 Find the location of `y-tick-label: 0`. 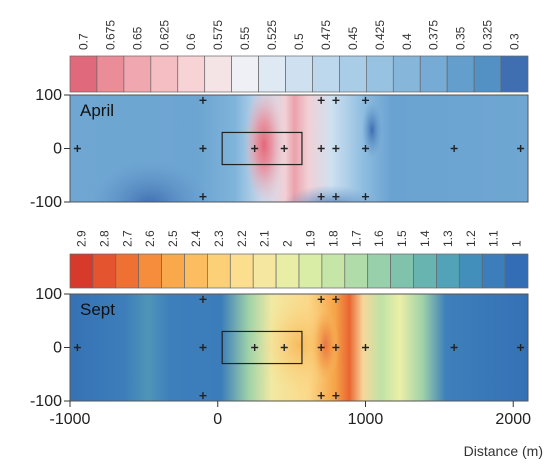

y-tick-label: 0 is located at coordinates (57, 348).